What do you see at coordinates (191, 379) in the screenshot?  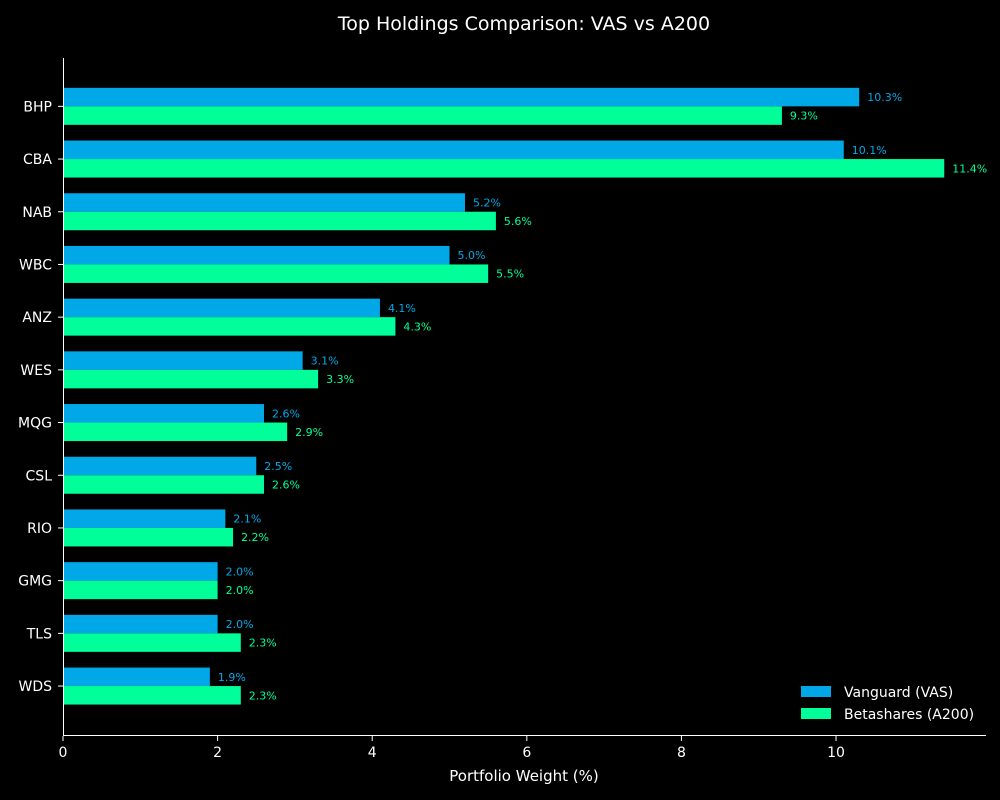 I see `bar-wes-a200` at bounding box center [191, 379].